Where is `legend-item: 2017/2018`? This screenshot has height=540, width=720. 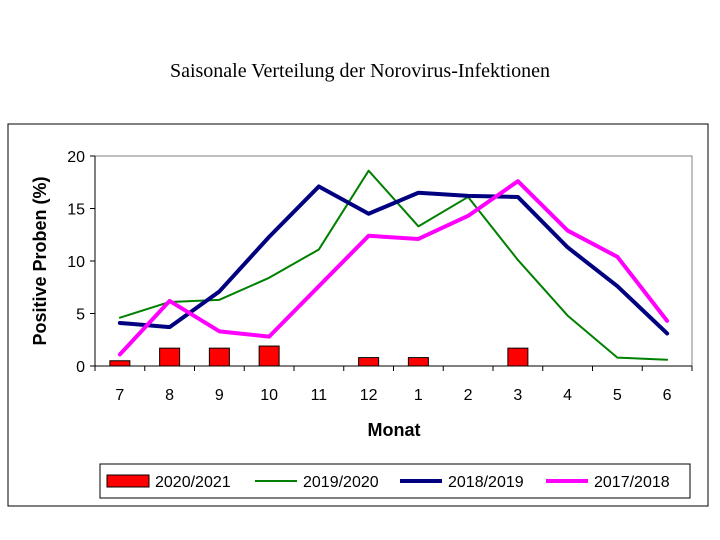 legend-item: 2017/2018 is located at coordinates (608, 482).